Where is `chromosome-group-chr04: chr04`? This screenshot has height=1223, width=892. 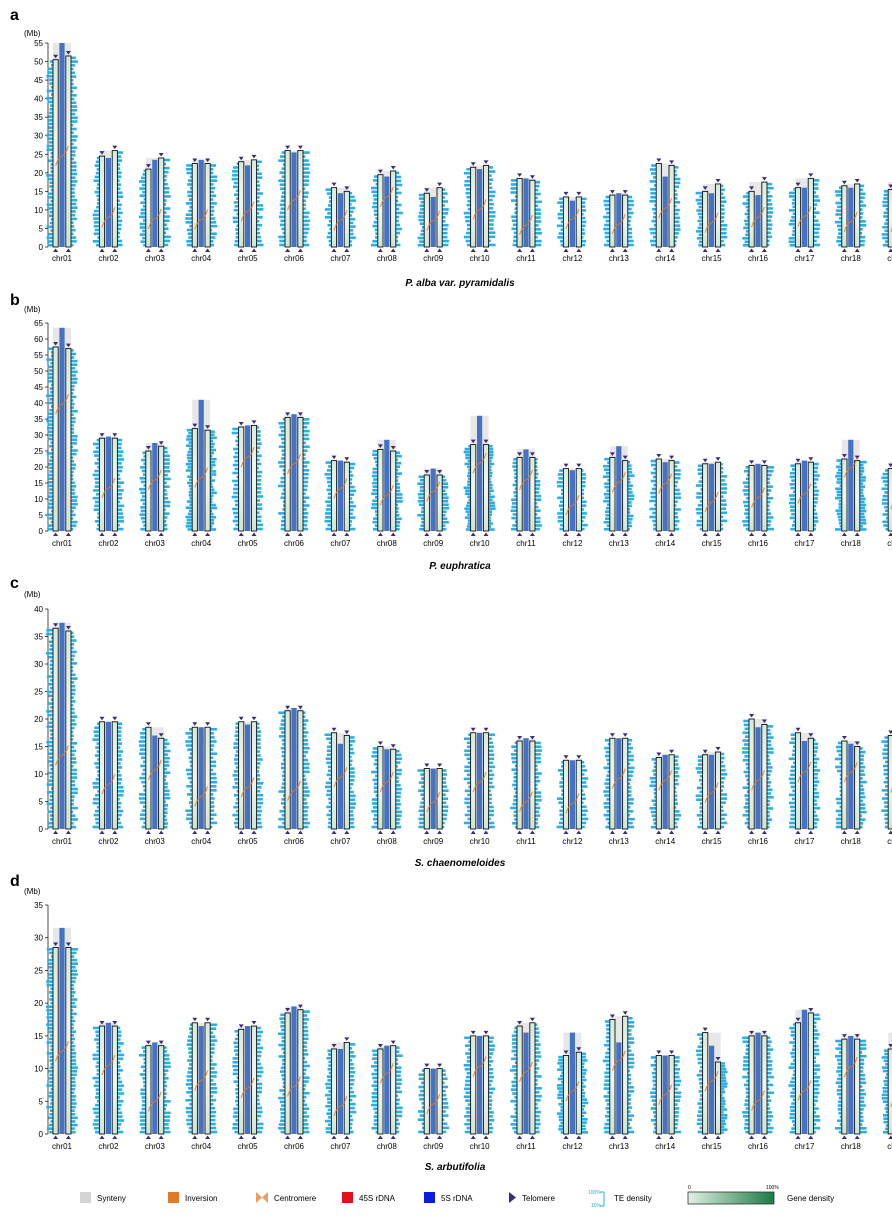 chromosome-group-chr04: chr04 is located at coordinates (201, 210).